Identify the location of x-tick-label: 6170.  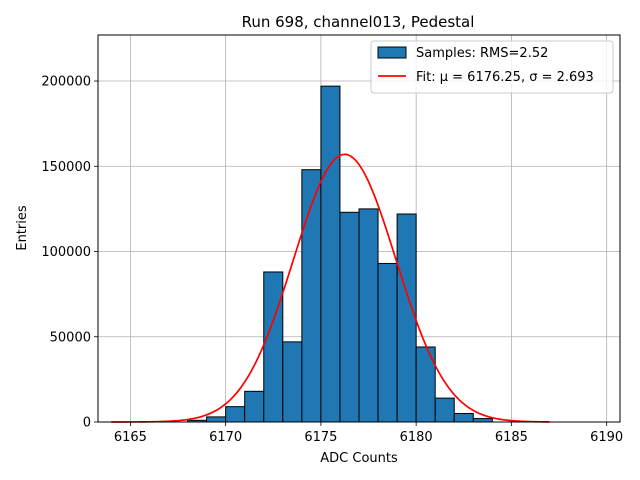
(225, 437).